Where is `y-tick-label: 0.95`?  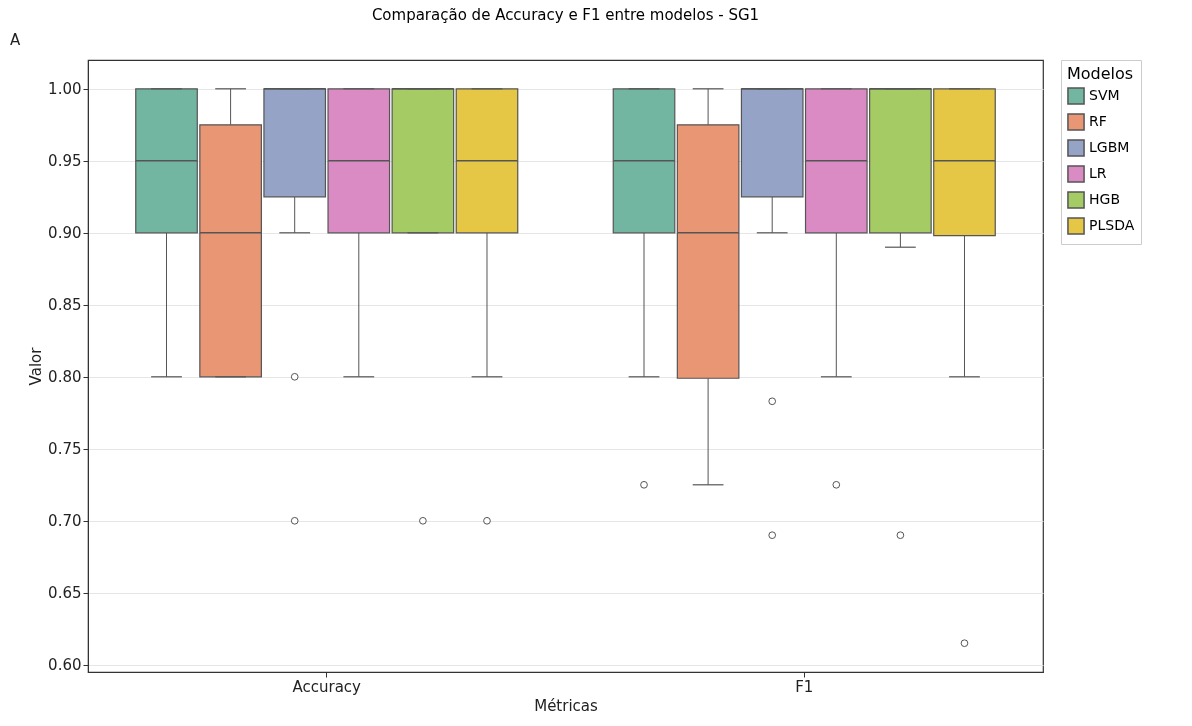
y-tick-label: 0.95 is located at coordinates (65, 161).